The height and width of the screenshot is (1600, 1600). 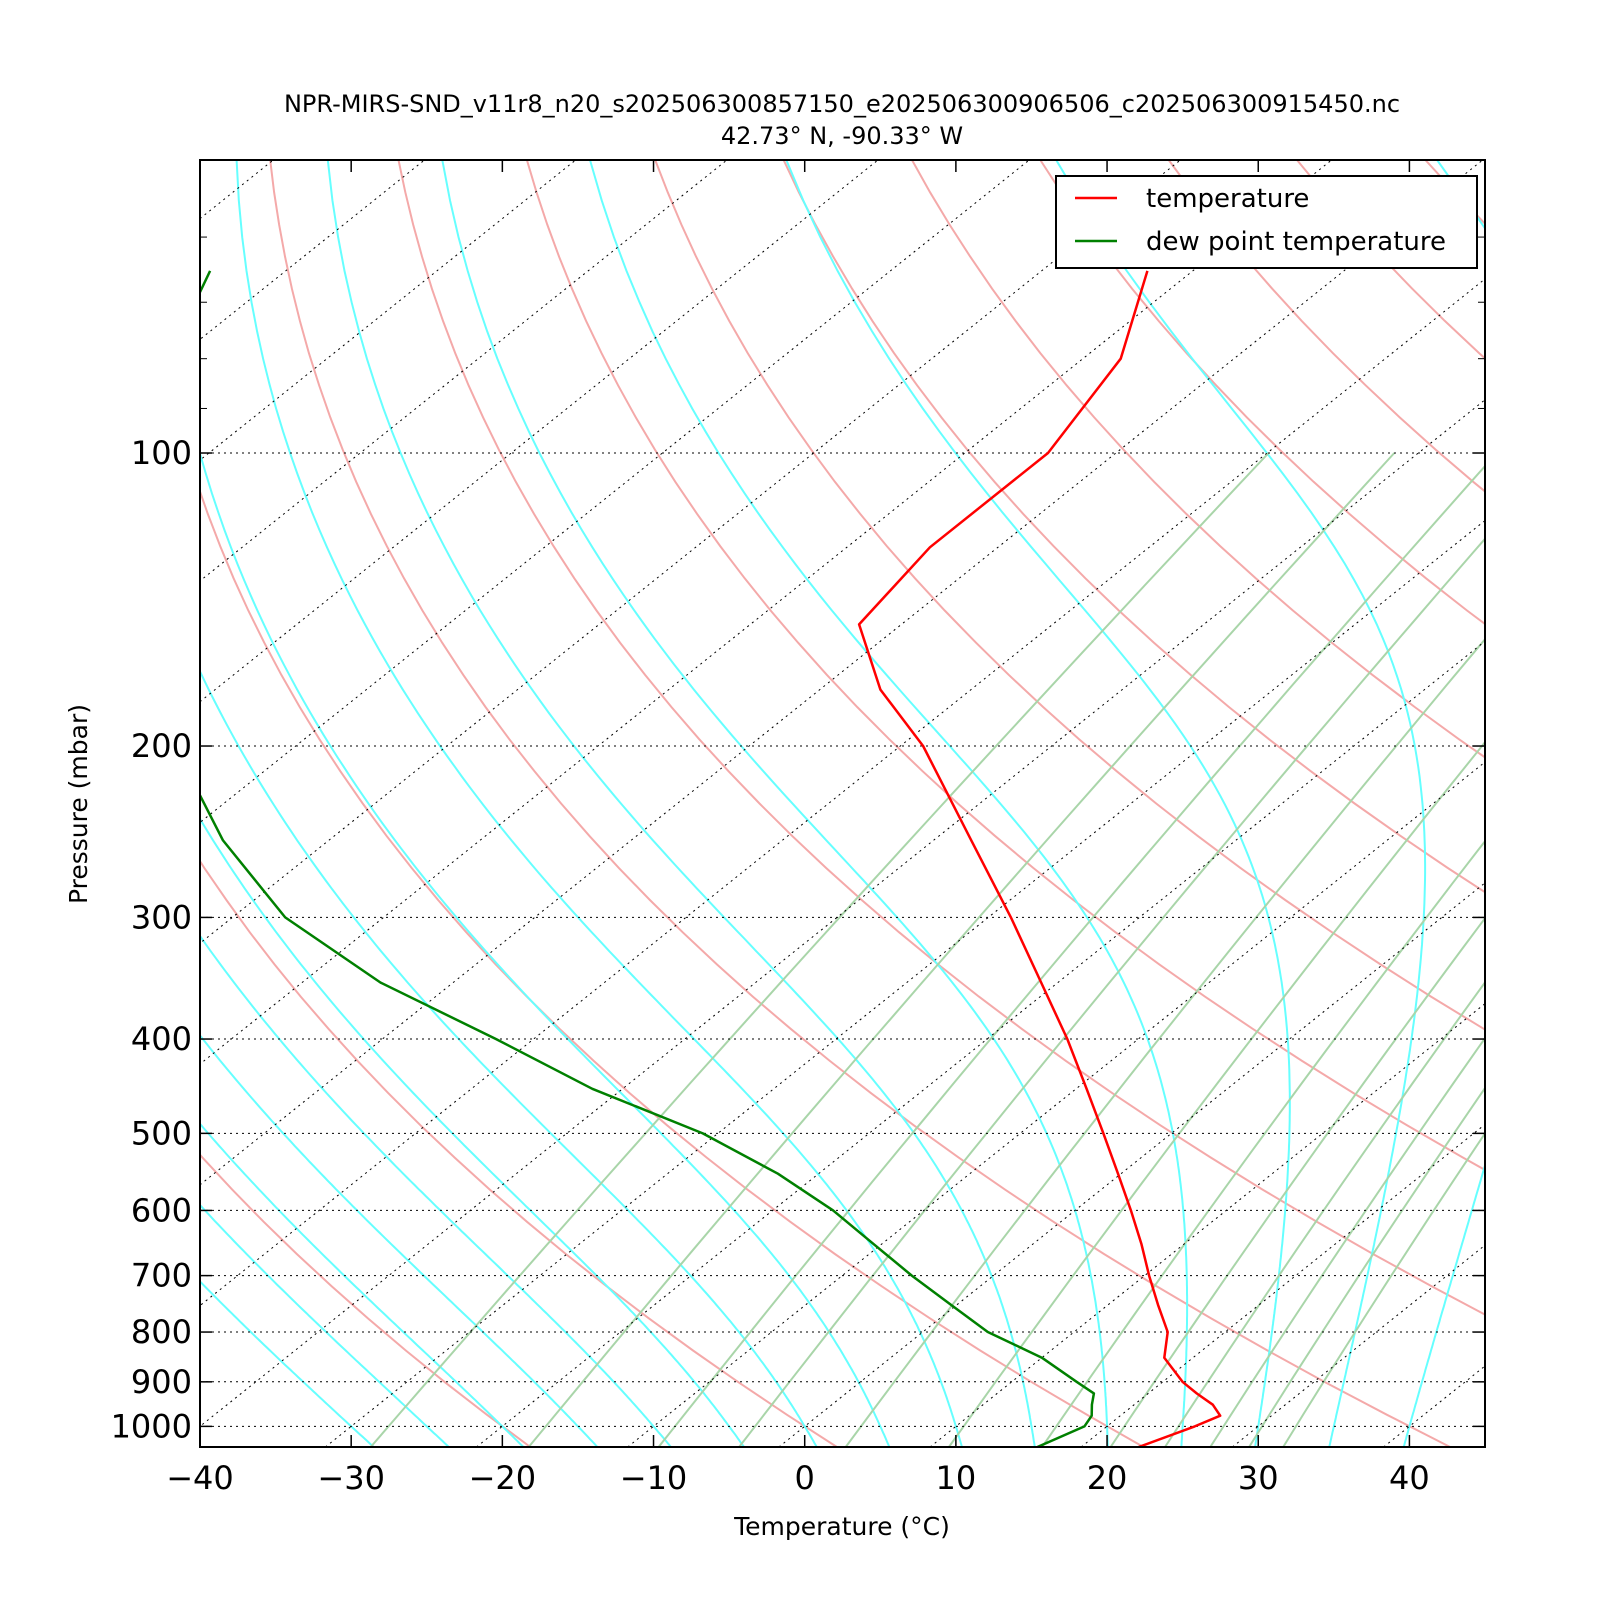 I want to click on y-tick-label: 200, so click(x=161, y=746).